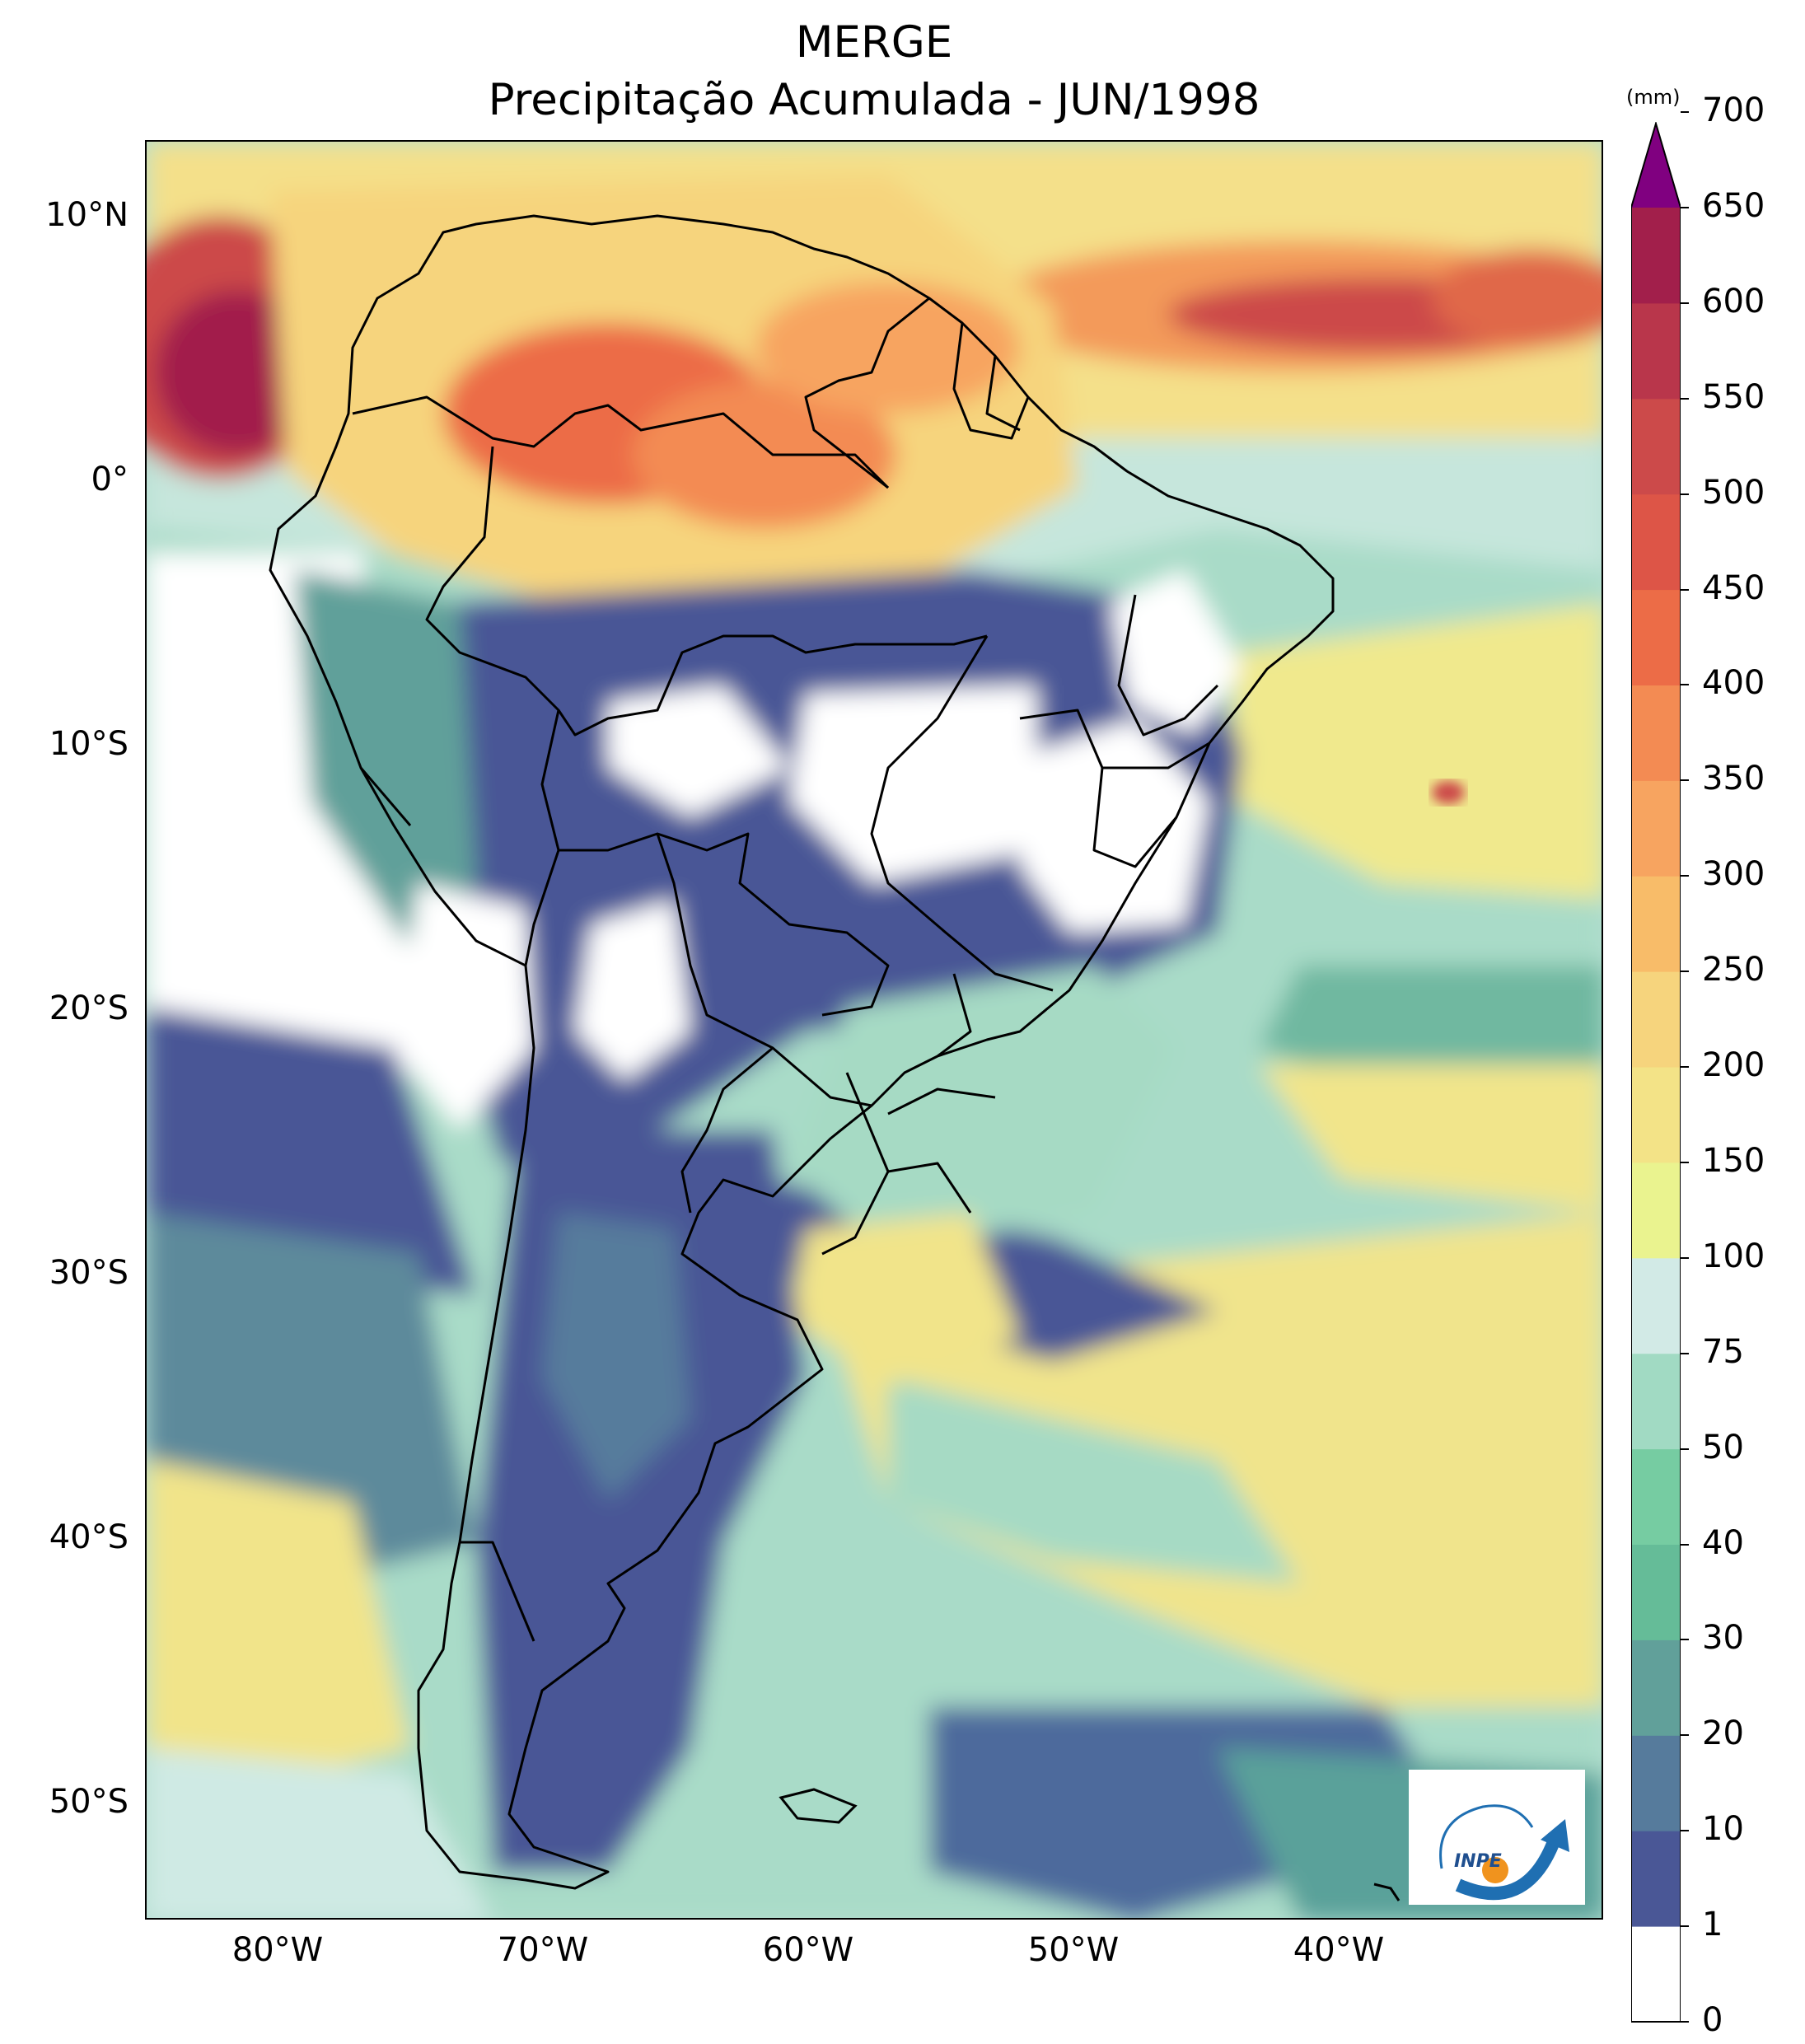 The width and height of the screenshot is (1805, 2044). Describe the element at coordinates (1723, 1447) in the screenshot. I see `colorbar-tick-label: 50` at that location.